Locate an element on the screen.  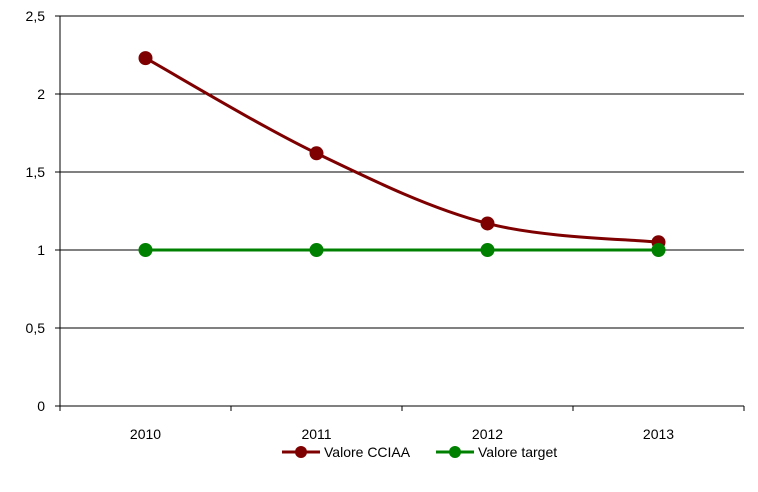
x-tick-label: 2011 is located at coordinates (316, 434).